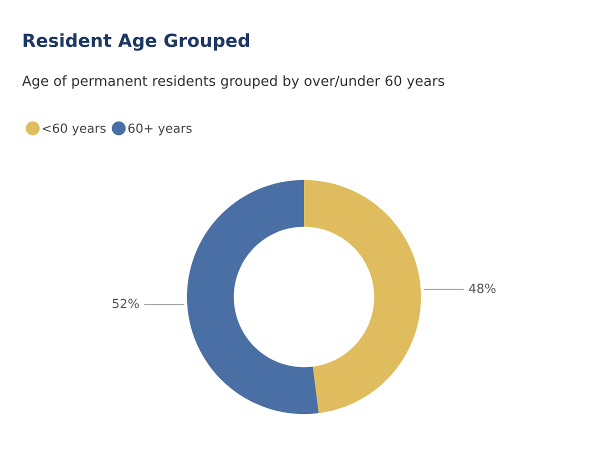 The image size is (596, 454). Describe the element at coordinates (233, 82) in the screenshot. I see `chart-subtitle: Age of permanent residents grouped by over/under 60 years` at that location.